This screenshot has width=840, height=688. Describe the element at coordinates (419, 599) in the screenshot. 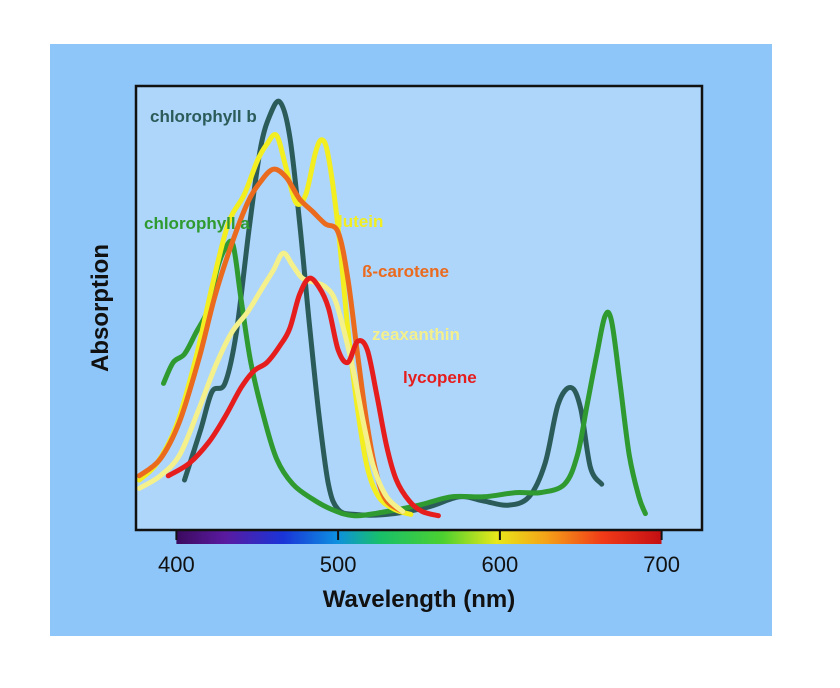

I see `x-axis-title: Wavelength (nm)` at that location.